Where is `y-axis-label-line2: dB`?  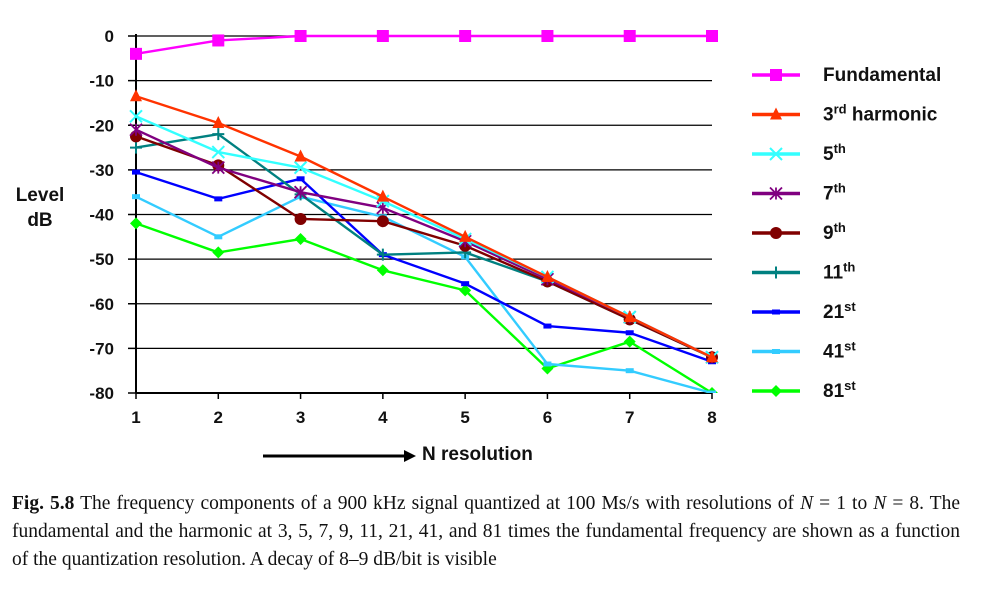 y-axis-label-line2: dB is located at coordinates (39, 220).